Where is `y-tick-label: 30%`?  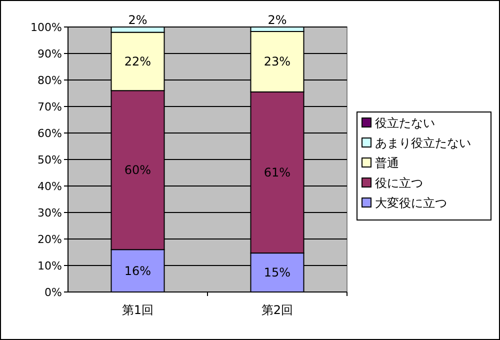 y-tick-label: 30% is located at coordinates (50, 213).